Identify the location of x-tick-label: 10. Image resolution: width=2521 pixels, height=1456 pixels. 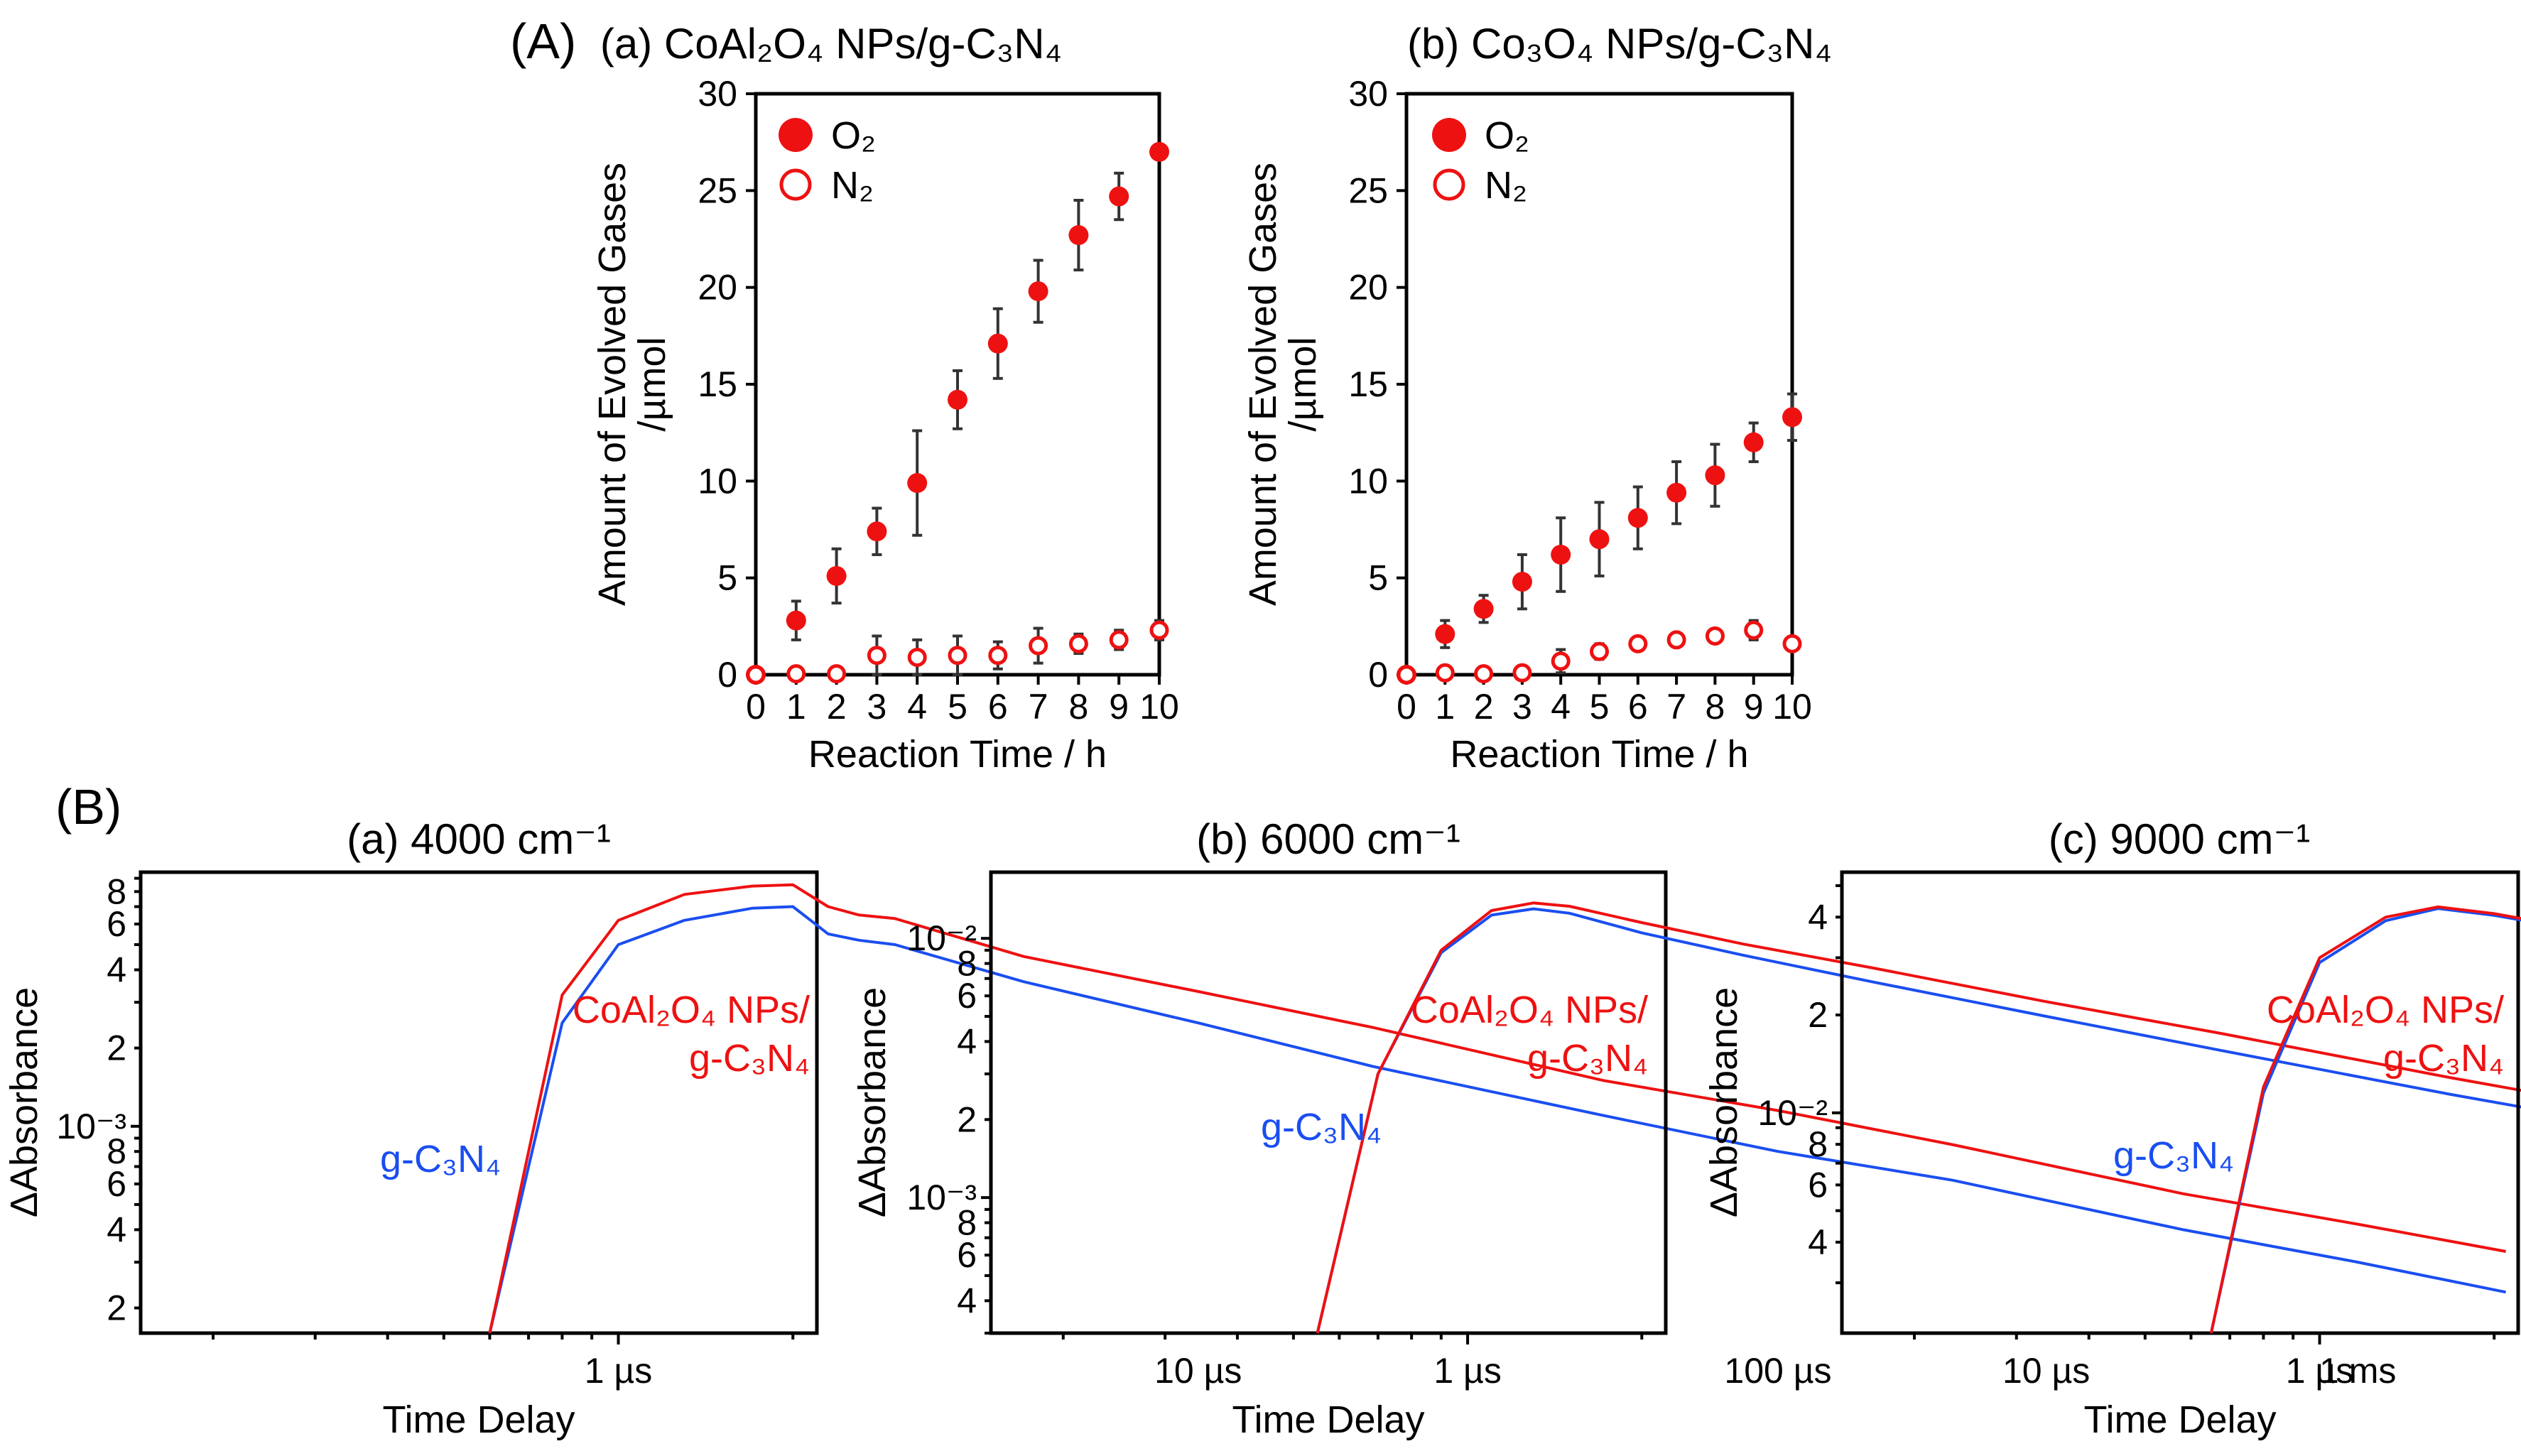
(1159, 707).